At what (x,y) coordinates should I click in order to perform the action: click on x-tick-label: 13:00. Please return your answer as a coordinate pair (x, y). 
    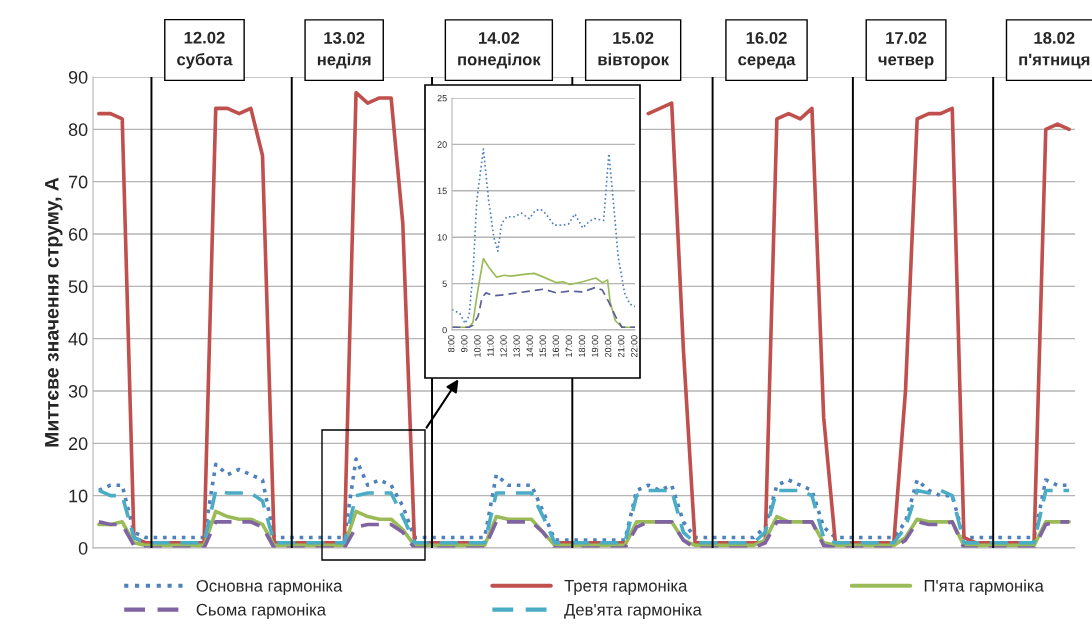
    Looking at the image, I should click on (516, 346).